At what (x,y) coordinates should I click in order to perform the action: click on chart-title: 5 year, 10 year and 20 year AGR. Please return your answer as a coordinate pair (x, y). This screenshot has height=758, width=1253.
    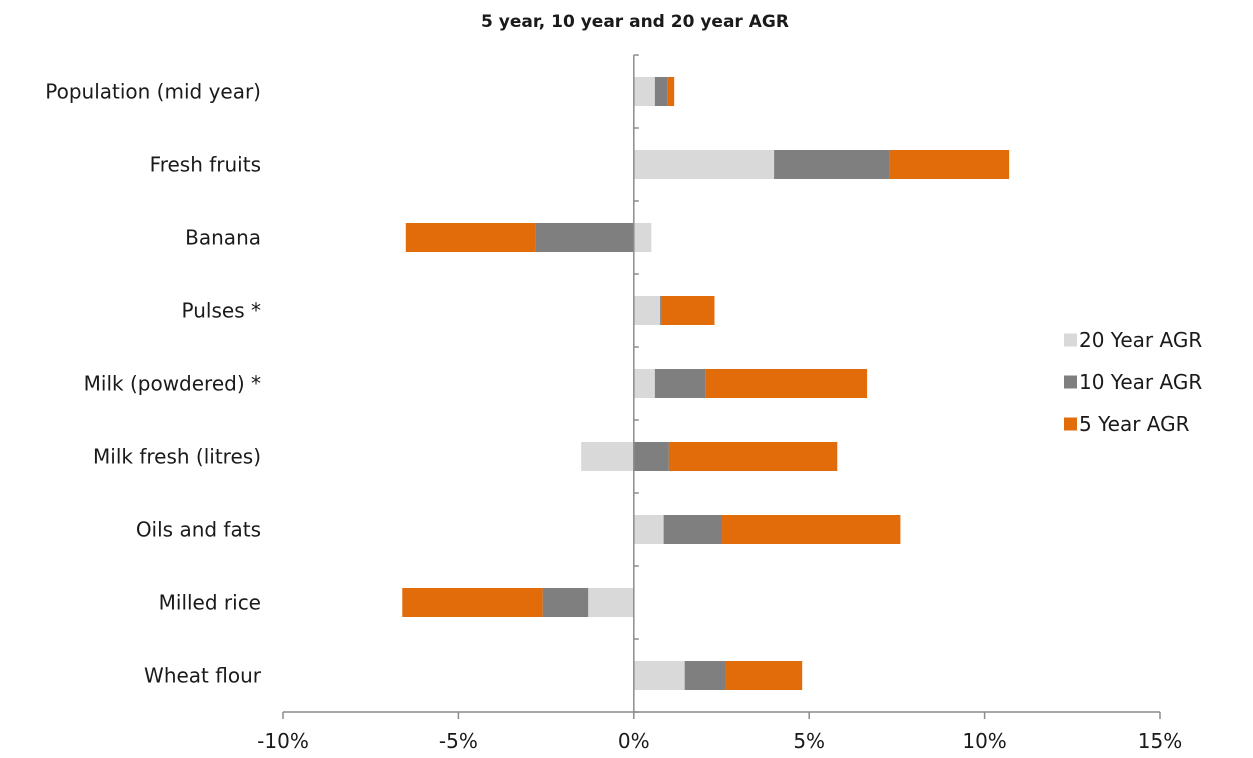
    Looking at the image, I should click on (635, 22).